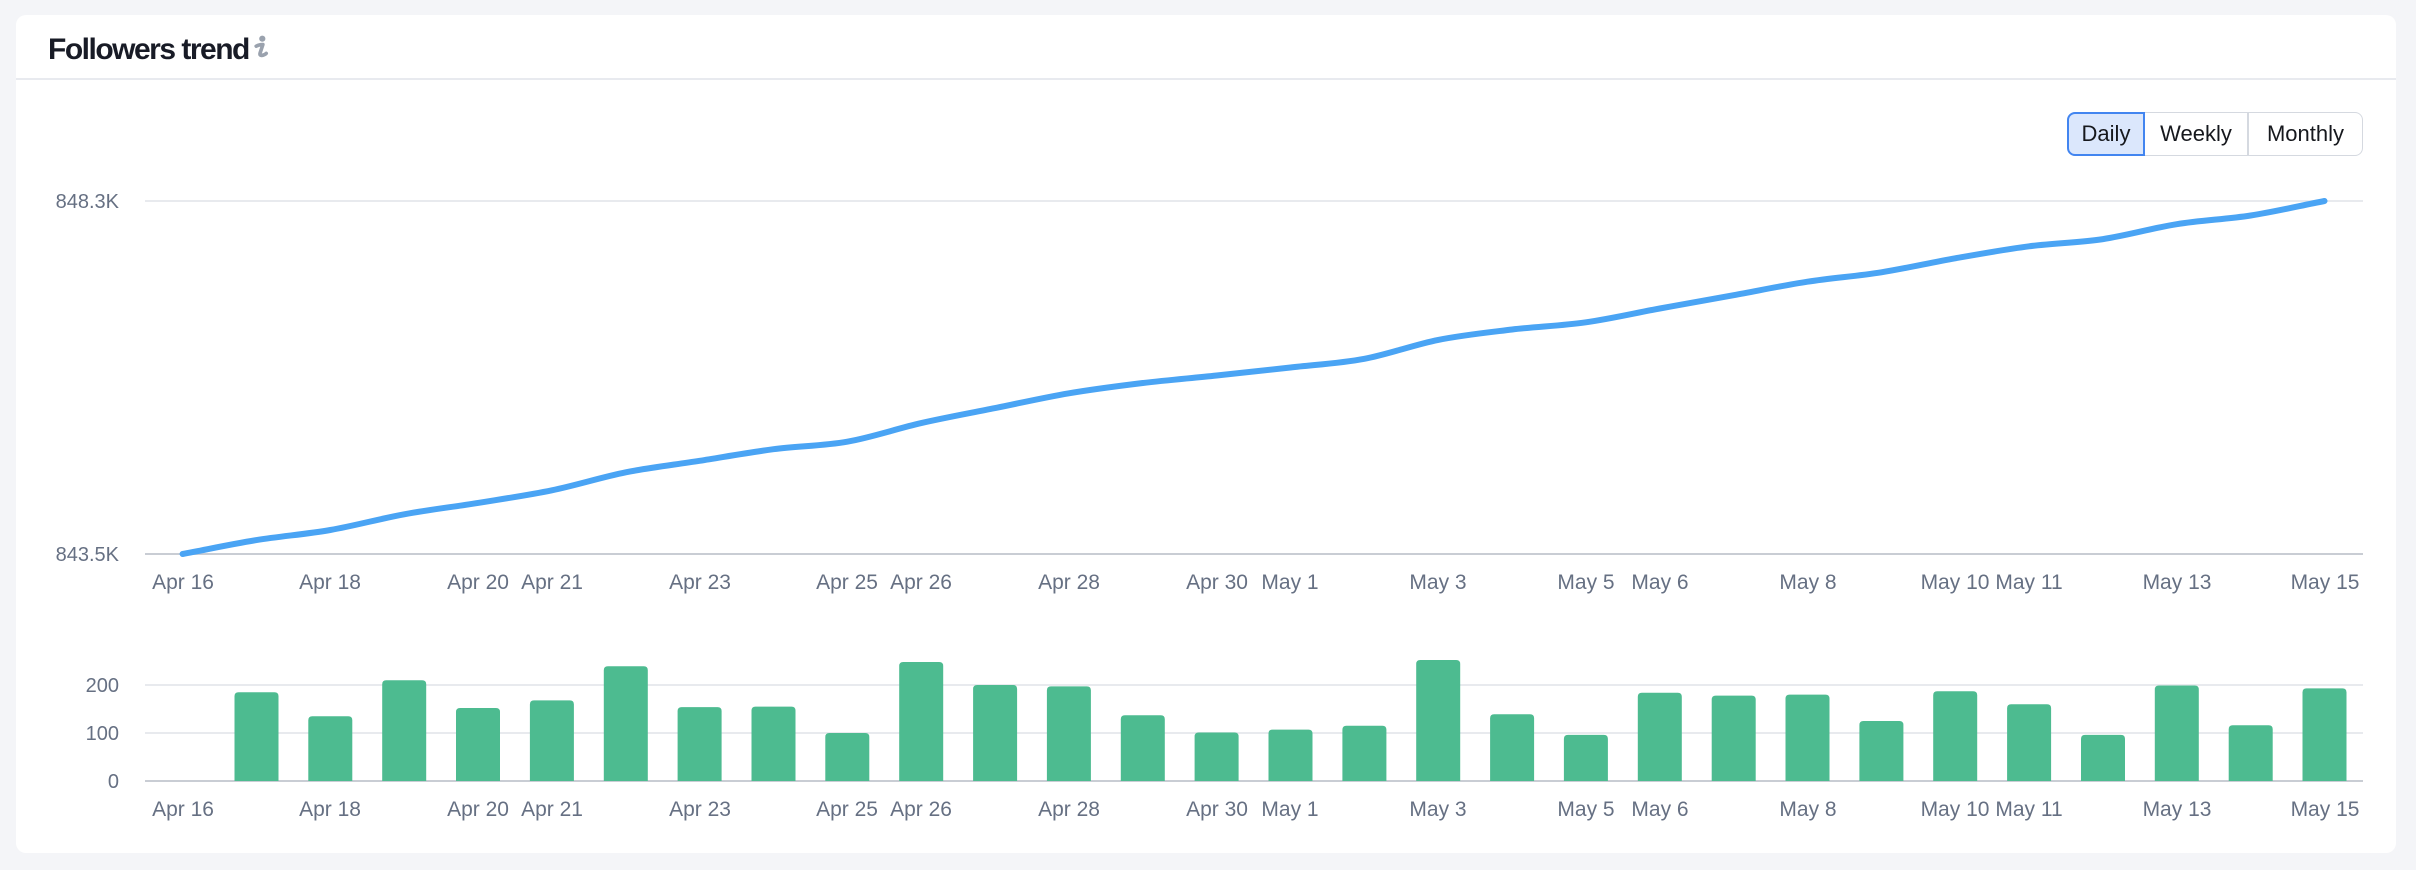 This screenshot has width=2416, height=870. I want to click on svg-text: 843.5K, so click(88, 555).